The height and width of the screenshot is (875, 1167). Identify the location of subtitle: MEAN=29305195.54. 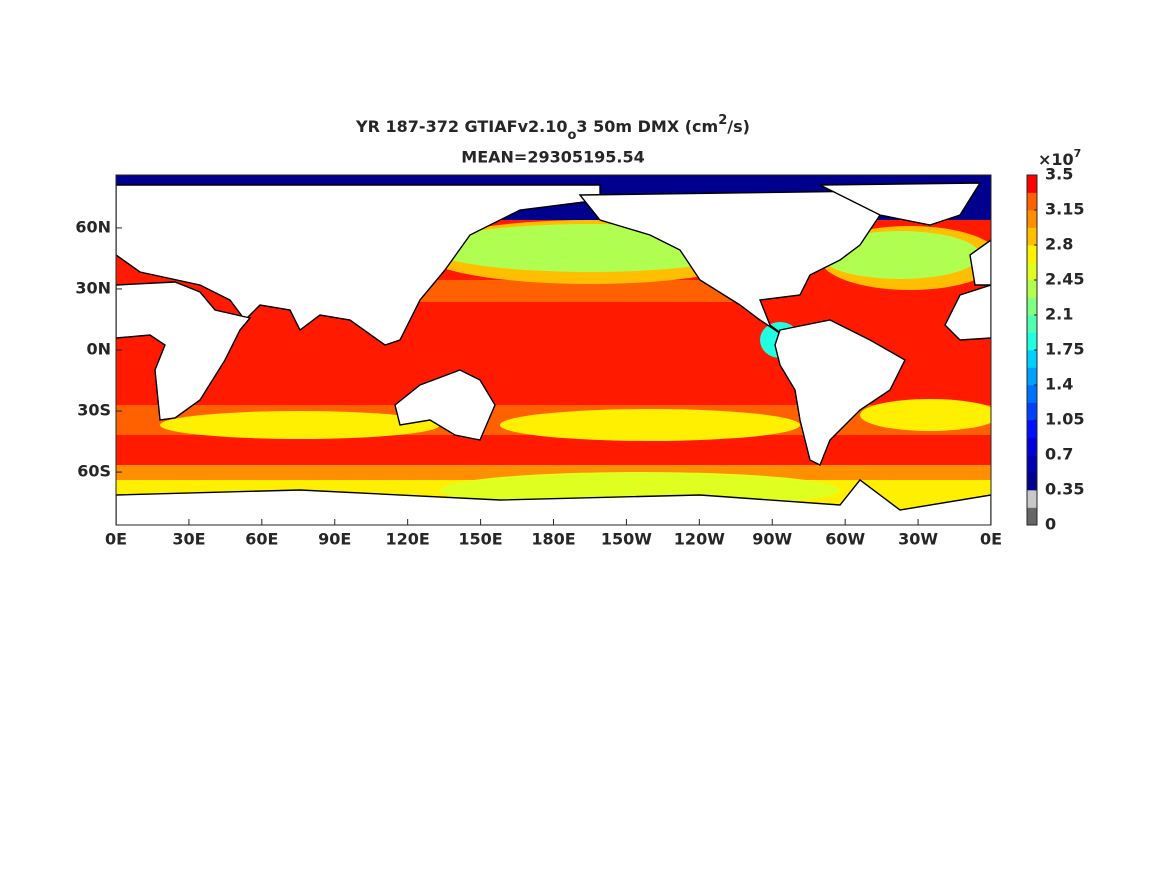
(552, 157).